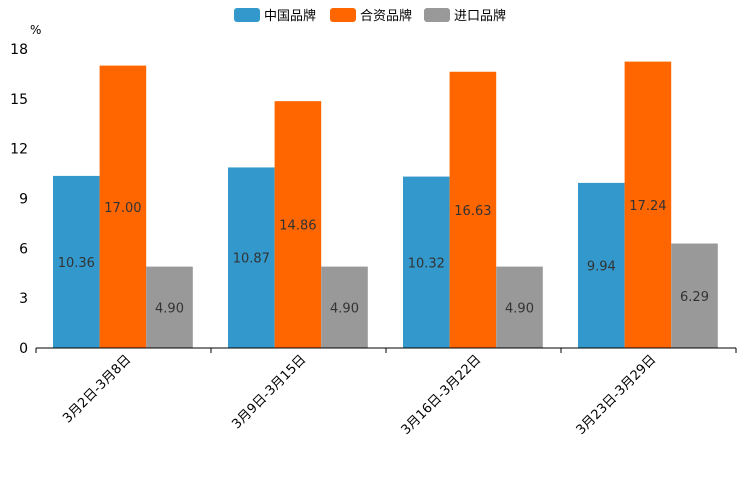 The image size is (744, 496). I want to click on x-tick-label: 3月9日-3月15日, so click(269, 392).